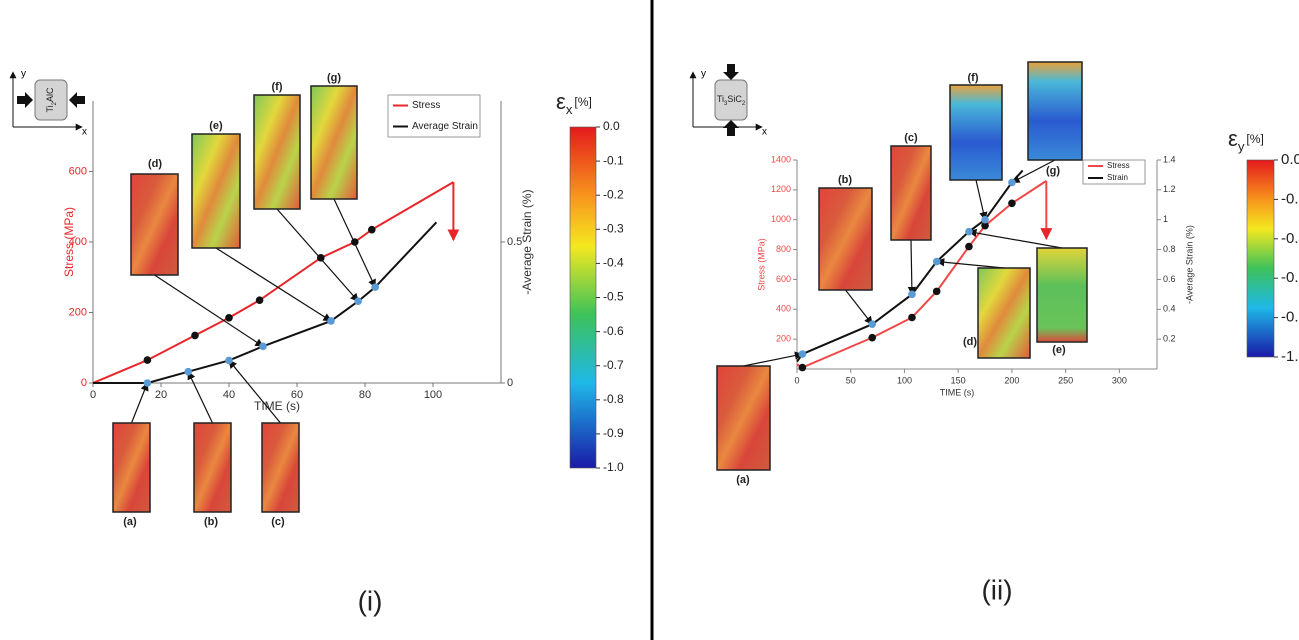 The height and width of the screenshot is (640, 1299). Describe the element at coordinates (613, 331) in the screenshot. I see `colorbar-tick-label: -0.6` at that location.